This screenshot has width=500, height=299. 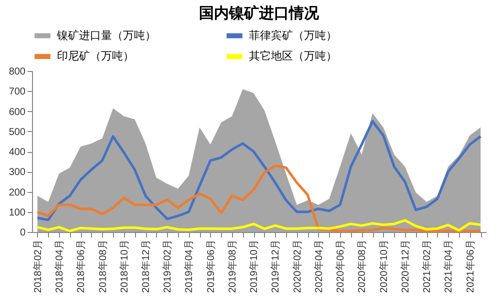 What do you see at coordinates (168, 266) in the screenshot?
I see `x-tick-label: 2019年02月` at bounding box center [168, 266].